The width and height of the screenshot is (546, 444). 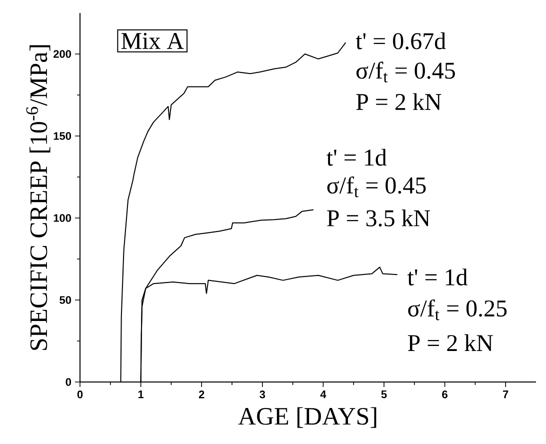 What do you see at coordinates (63, 218) in the screenshot?
I see `y-tick-label: 100` at bounding box center [63, 218].